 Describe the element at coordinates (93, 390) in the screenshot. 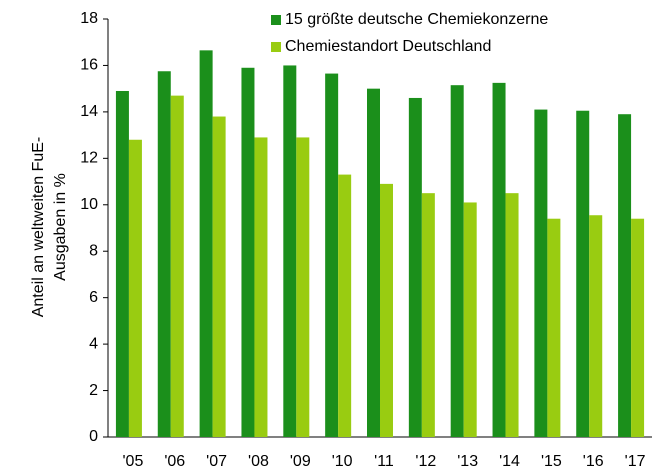

I see `y-tick-label: 2` at that location.